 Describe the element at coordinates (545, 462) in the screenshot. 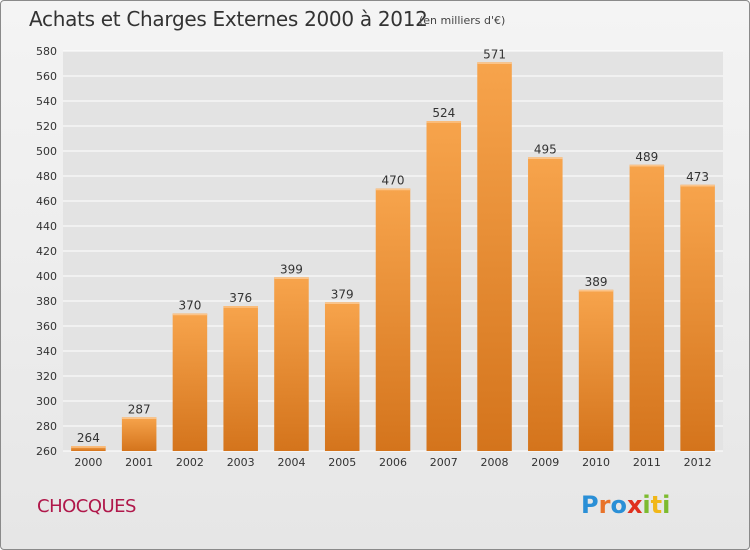

I see `x-tick-label: 2009` at that location.